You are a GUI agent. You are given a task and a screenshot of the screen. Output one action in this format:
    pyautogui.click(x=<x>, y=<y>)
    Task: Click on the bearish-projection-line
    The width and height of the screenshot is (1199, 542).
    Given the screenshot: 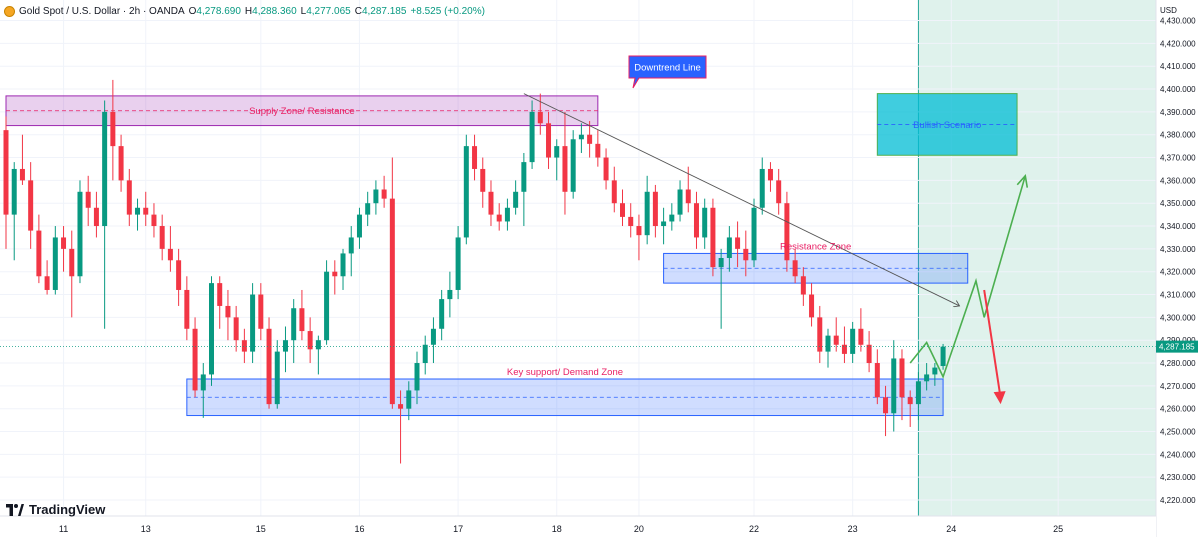 What is the action you would take?
    pyautogui.click(x=992, y=344)
    